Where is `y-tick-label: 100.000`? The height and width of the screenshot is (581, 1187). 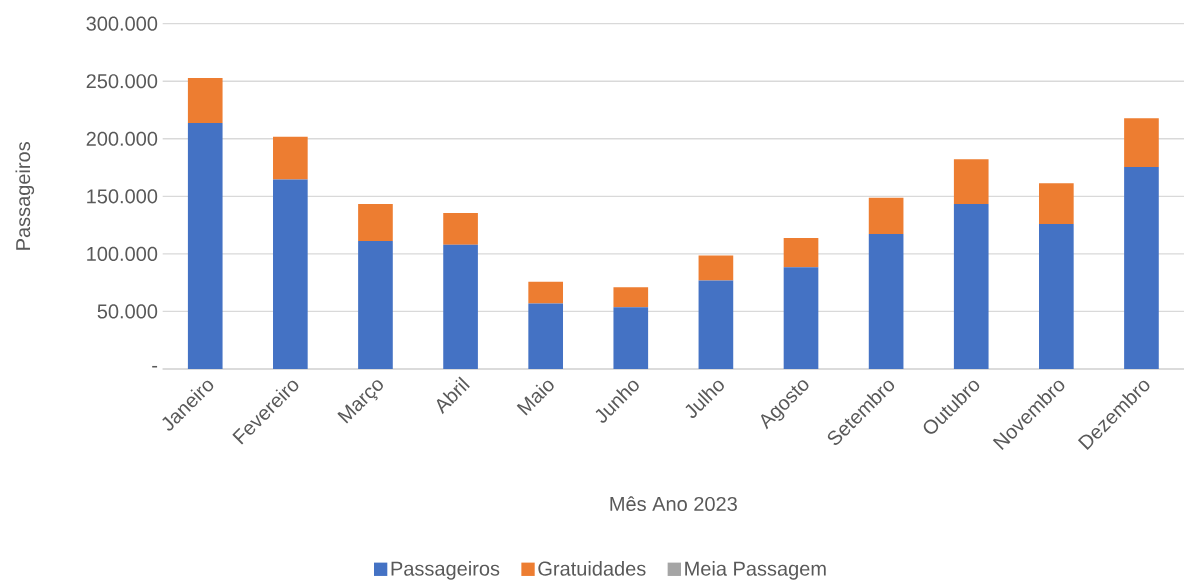
y-tick-label: 100.000 is located at coordinates (122, 253).